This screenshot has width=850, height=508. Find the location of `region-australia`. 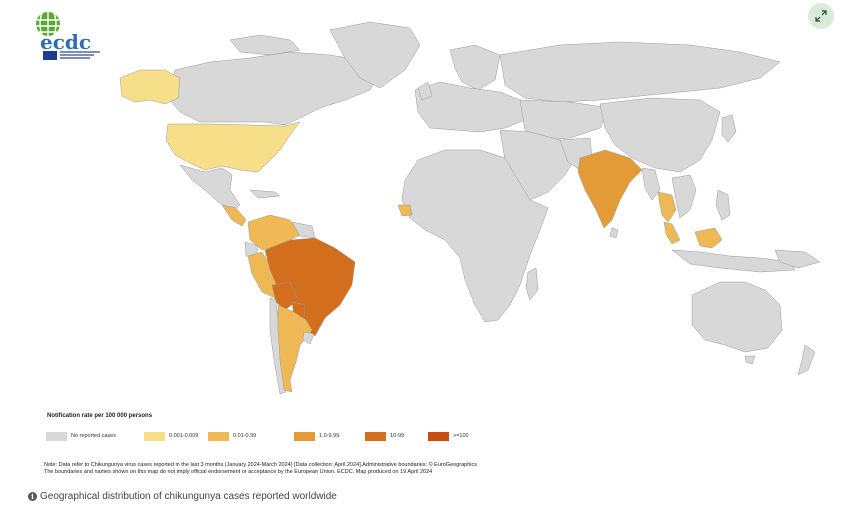

region-australia is located at coordinates (737, 317).